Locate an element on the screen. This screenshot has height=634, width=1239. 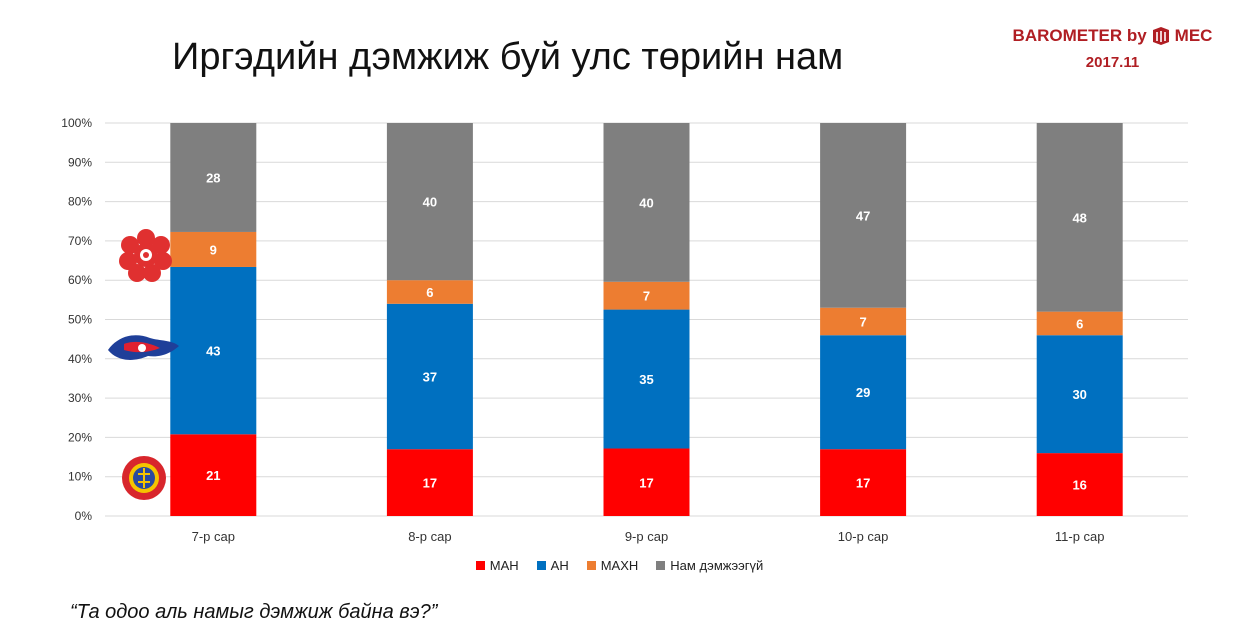
chart-legend: МАН АН МАХН Нам дэмжээгүй is located at coordinates (619, 565).